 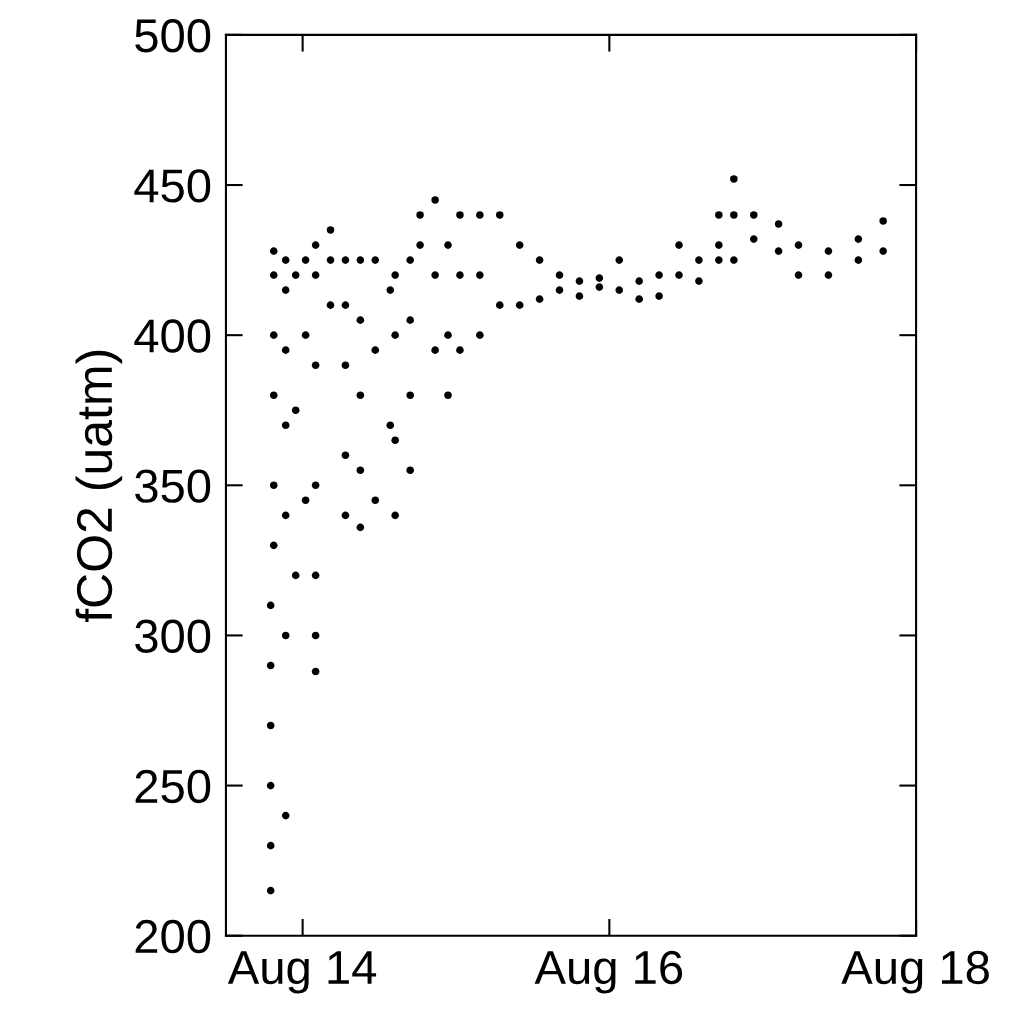 What do you see at coordinates (173, 486) in the screenshot?
I see `y-tick-label: 350` at bounding box center [173, 486].